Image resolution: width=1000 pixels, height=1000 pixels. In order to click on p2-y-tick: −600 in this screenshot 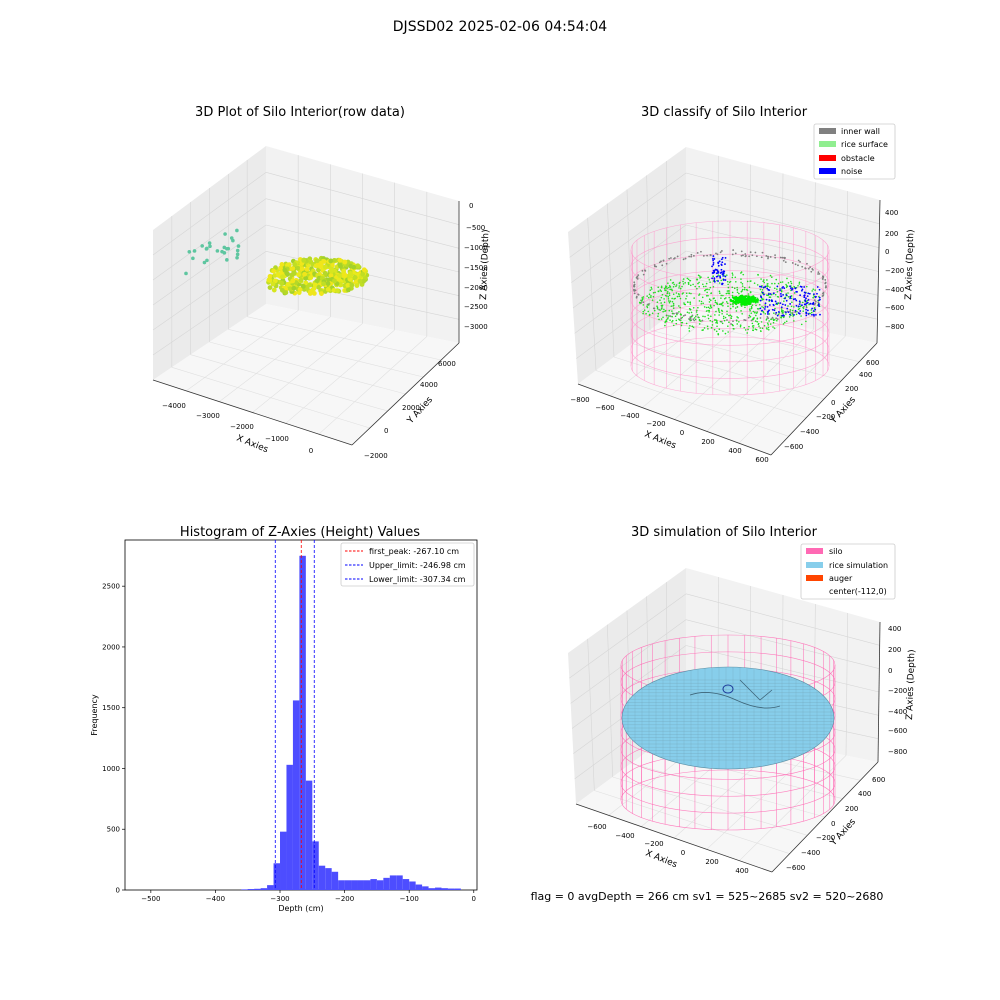, I will do `click(793, 447)`.